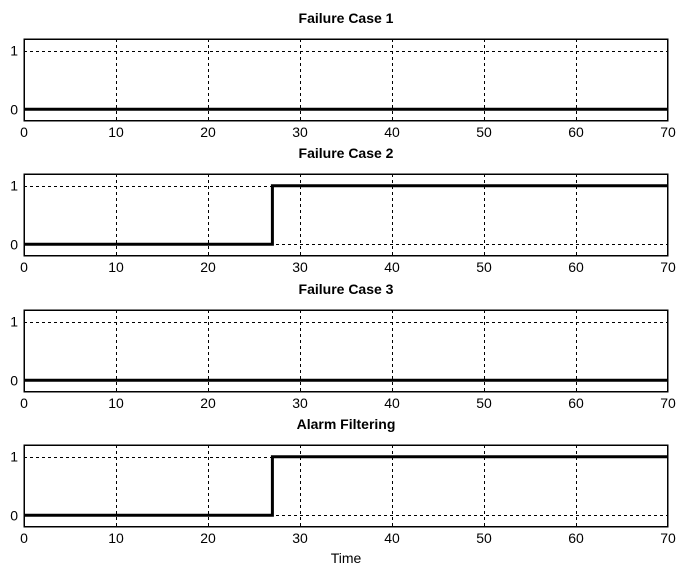 Image resolution: width=679 pixels, height=571 pixels. What do you see at coordinates (346, 289) in the screenshot?
I see `panel-title: Failure Case 3` at bounding box center [346, 289].